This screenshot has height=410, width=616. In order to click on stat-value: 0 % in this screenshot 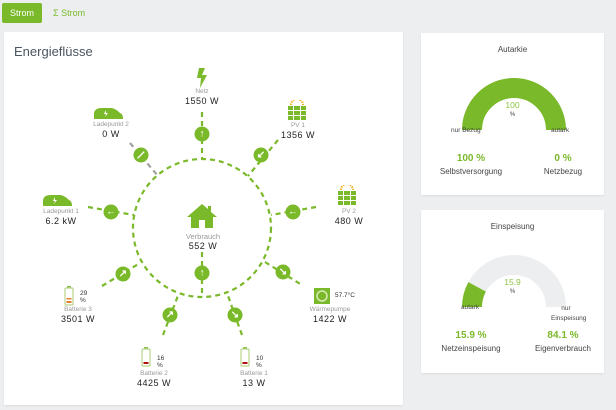, I will do `click(563, 158)`.